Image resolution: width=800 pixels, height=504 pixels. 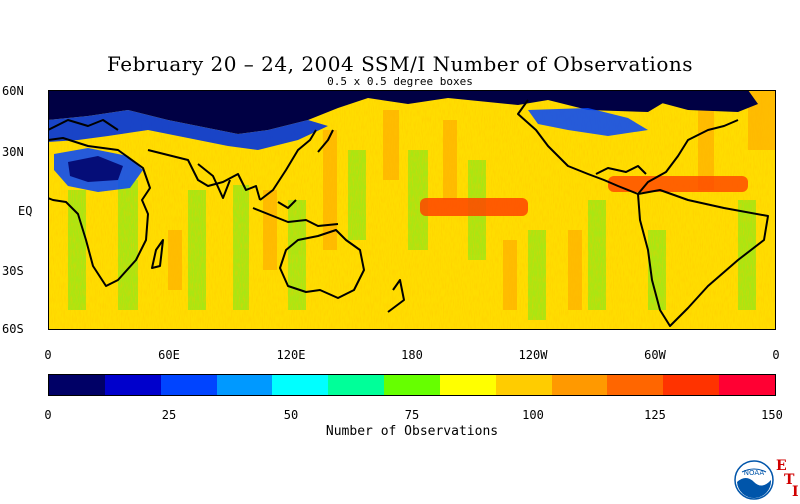 I want to click on colorbar, so click(x=412, y=385).